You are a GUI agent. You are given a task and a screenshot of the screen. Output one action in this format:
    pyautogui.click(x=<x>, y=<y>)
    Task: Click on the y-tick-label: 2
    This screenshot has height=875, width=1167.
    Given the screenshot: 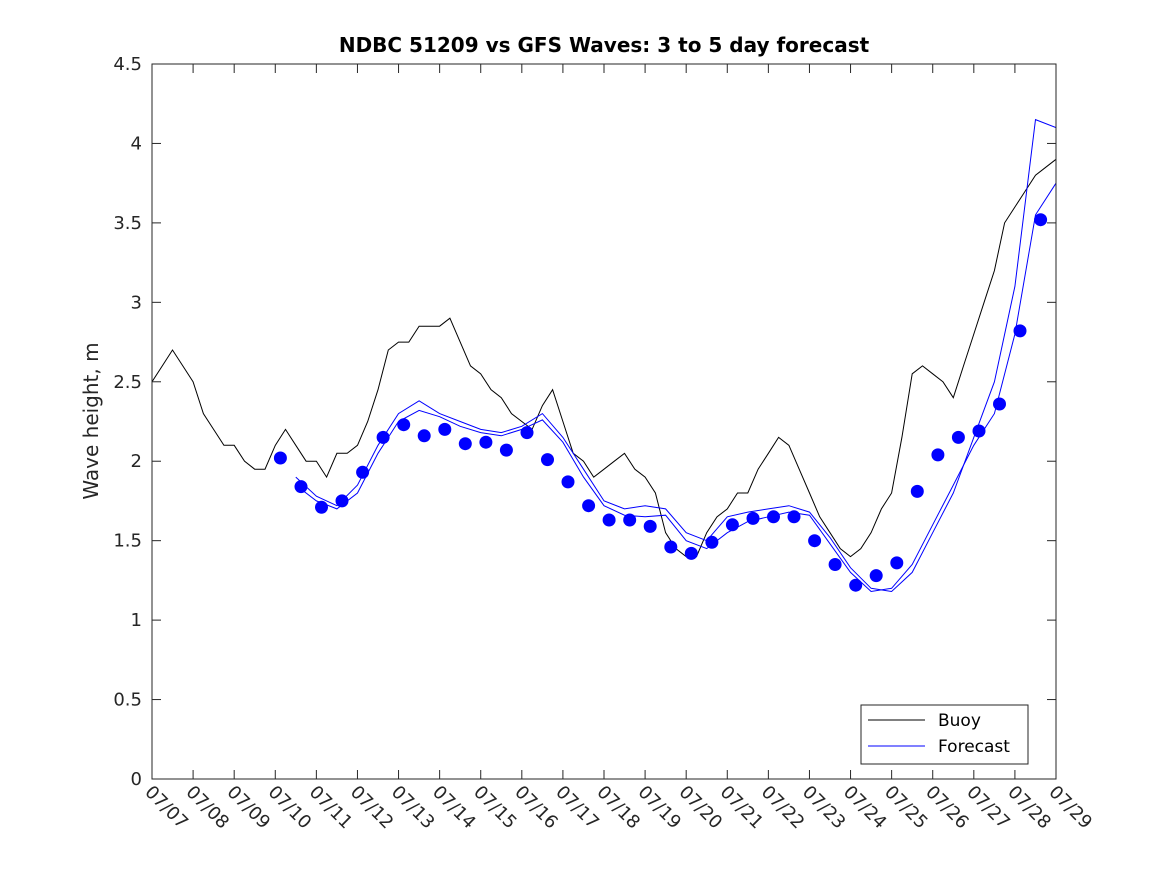 What is the action you would take?
    pyautogui.click(x=136, y=461)
    